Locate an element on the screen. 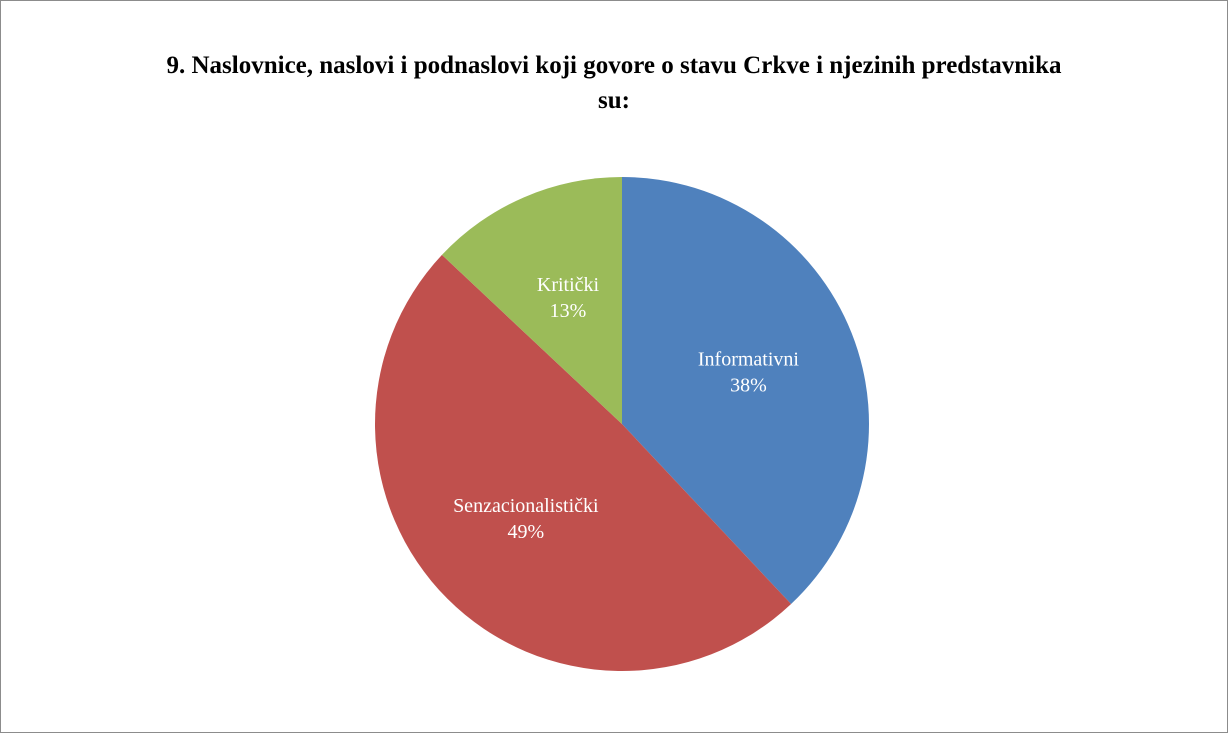 This screenshot has width=1228, height=733. slice-category-label: Senzacionalistički is located at coordinates (526, 506).